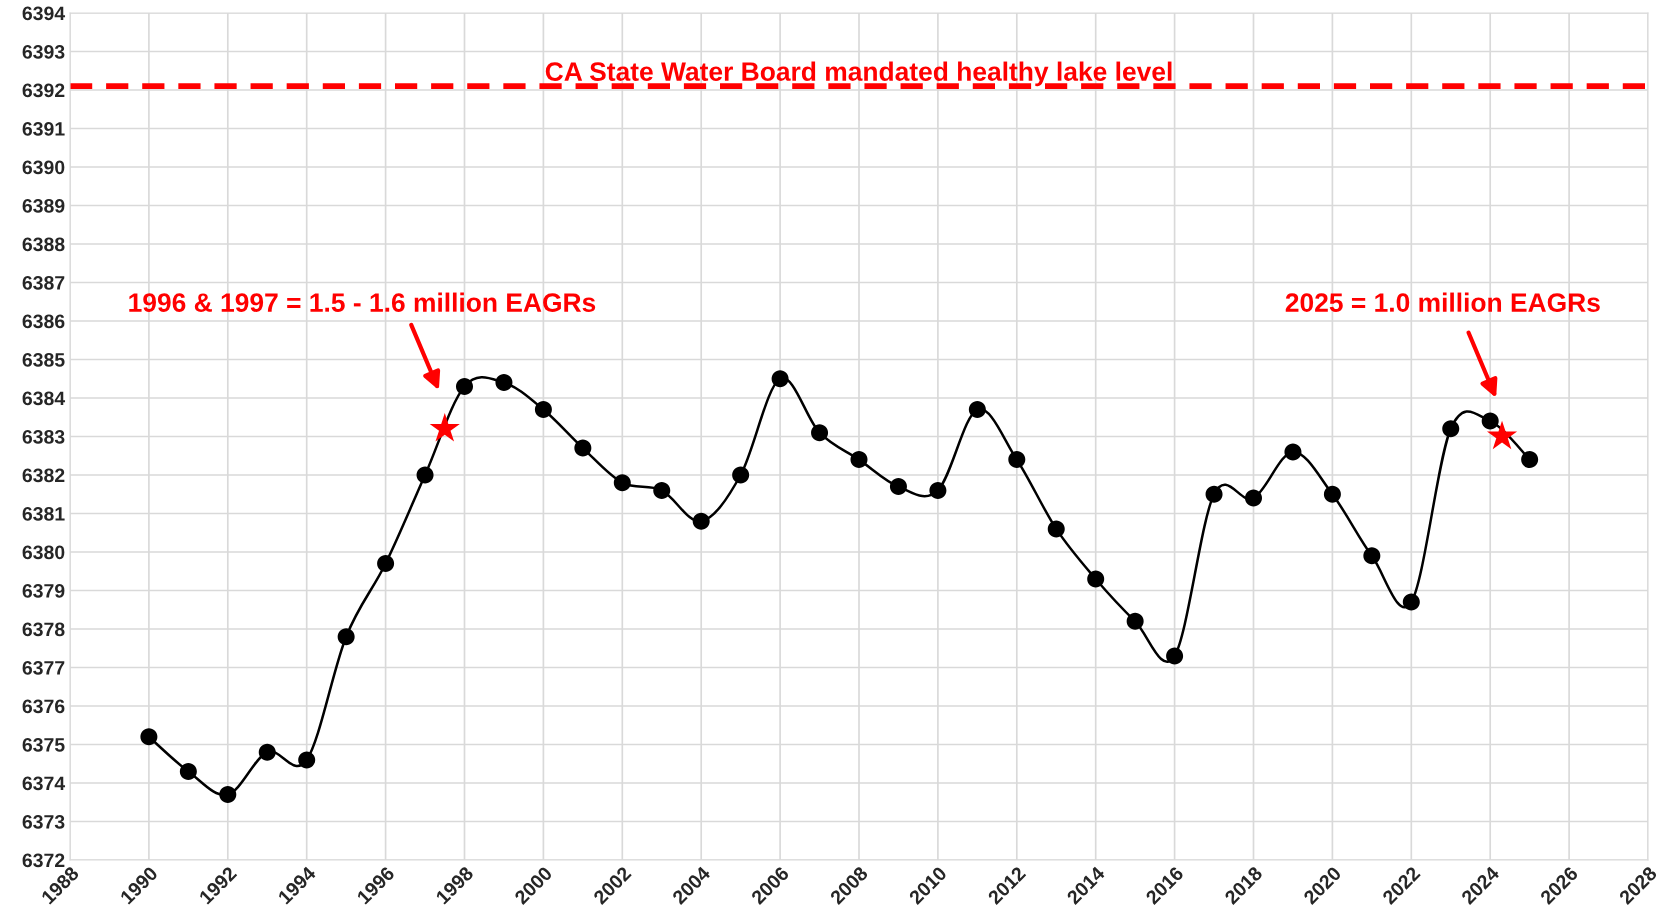  Describe the element at coordinates (43, 167) in the screenshot. I see `y-tick-label: 6390` at that location.